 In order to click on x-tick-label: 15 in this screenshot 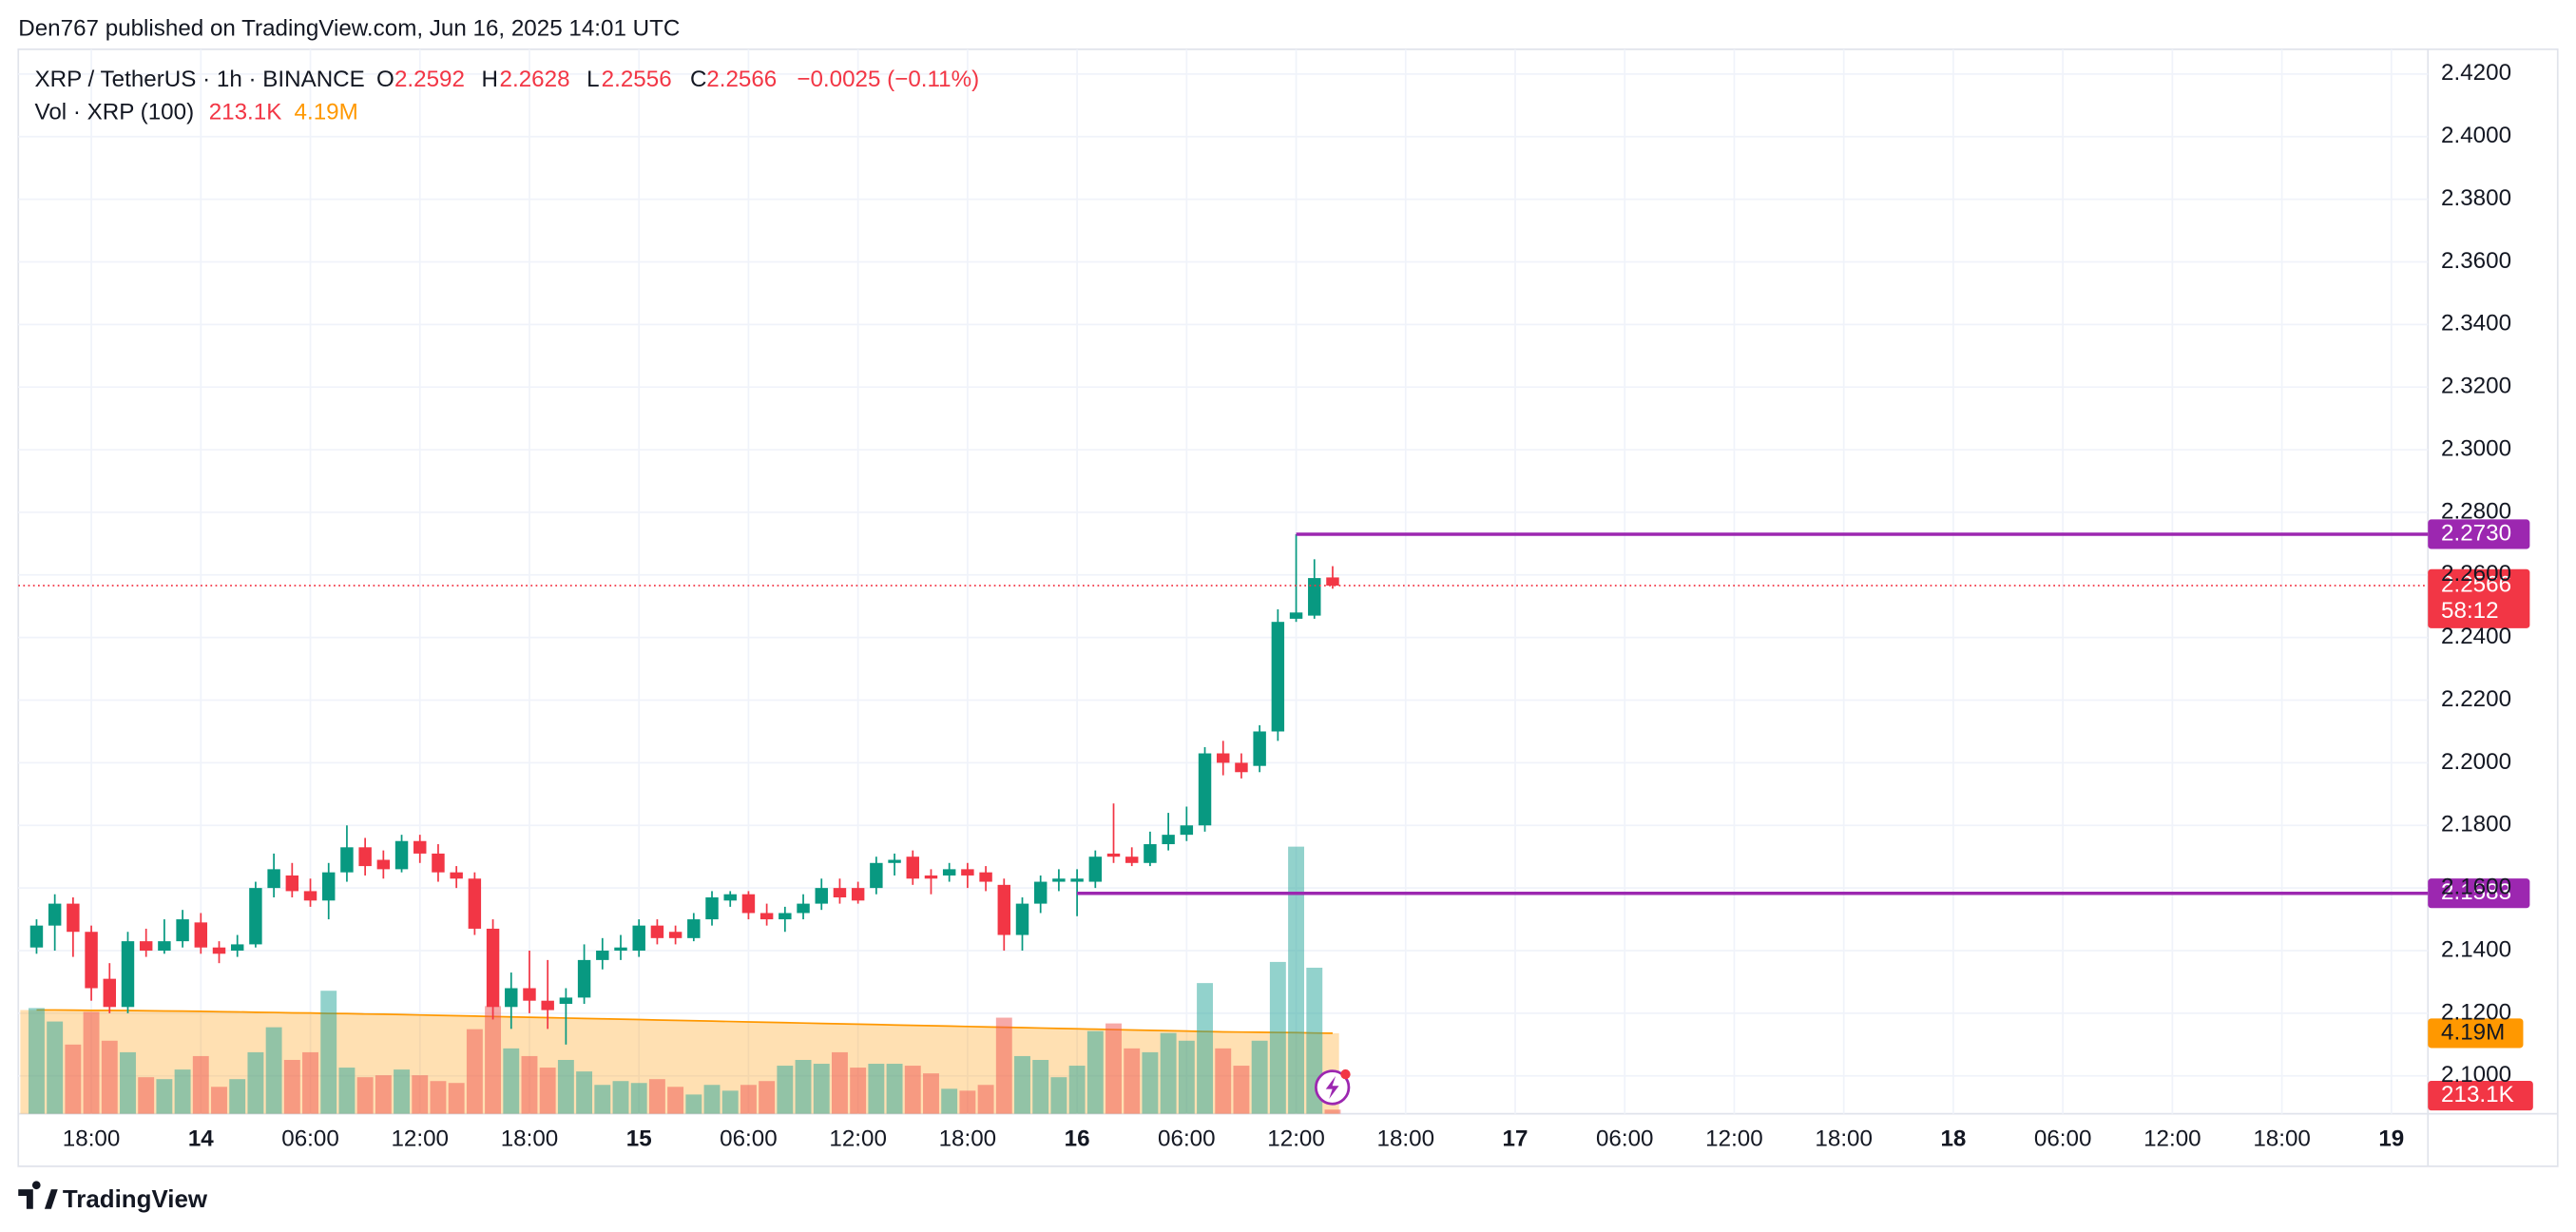, I will do `click(639, 1139)`.